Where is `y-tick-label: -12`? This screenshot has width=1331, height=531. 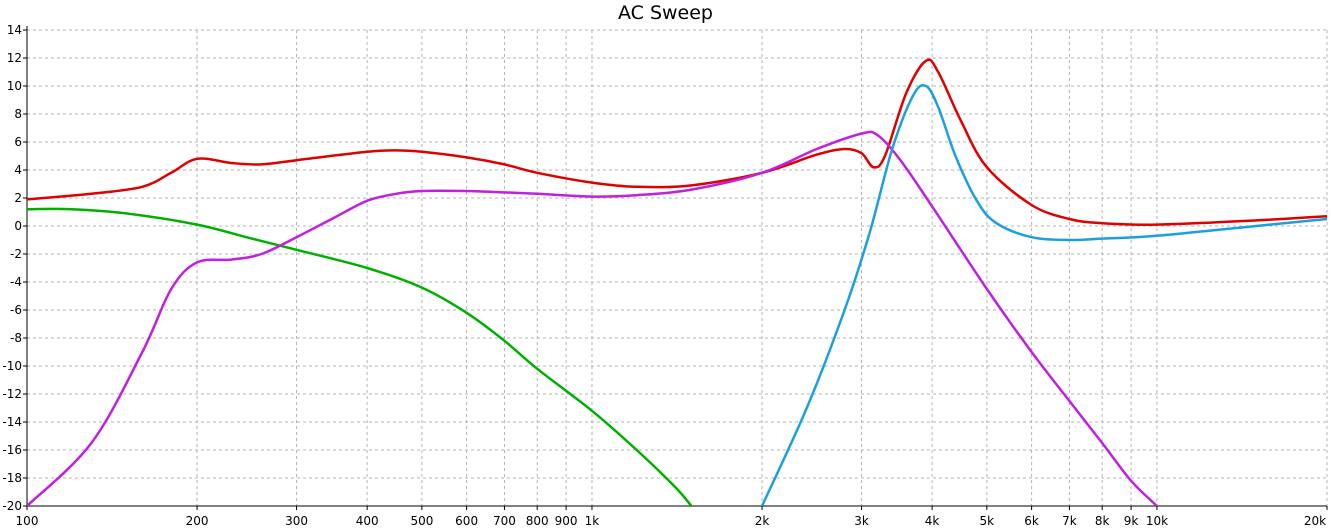
y-tick-label: -12 is located at coordinates (12, 394).